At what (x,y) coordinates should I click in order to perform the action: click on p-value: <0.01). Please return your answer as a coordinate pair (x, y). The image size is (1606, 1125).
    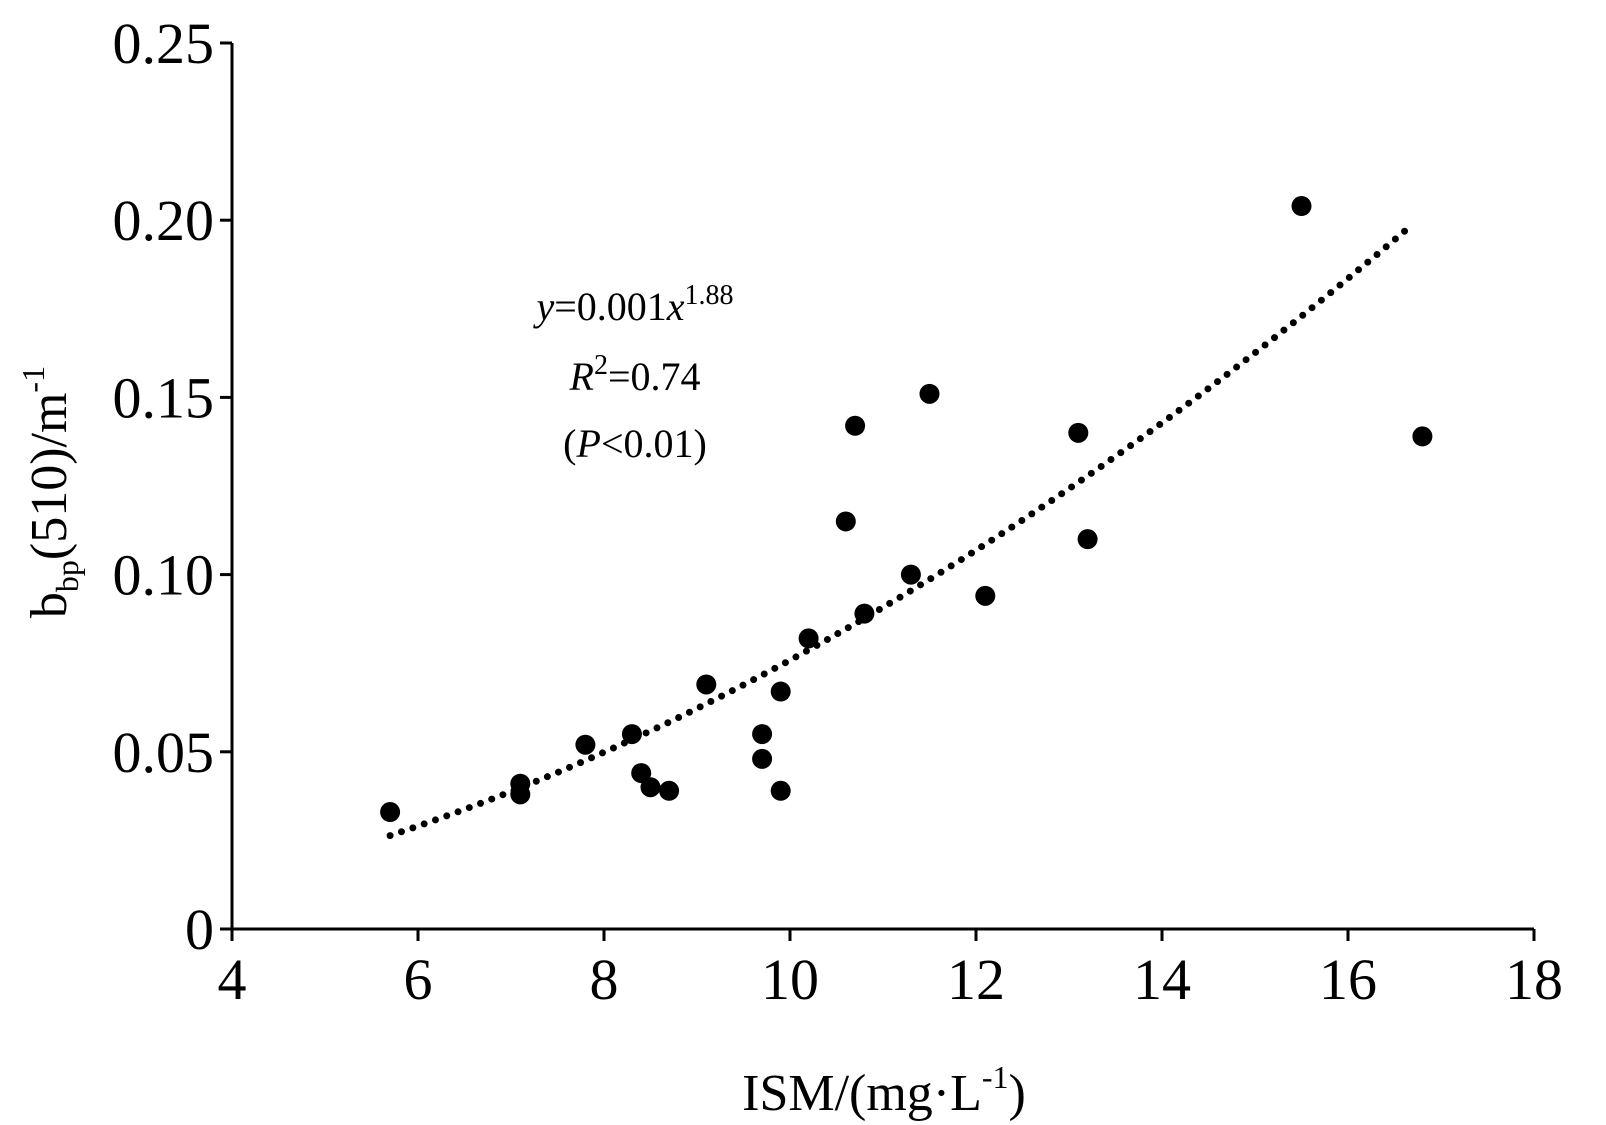
    Looking at the image, I should click on (654, 443).